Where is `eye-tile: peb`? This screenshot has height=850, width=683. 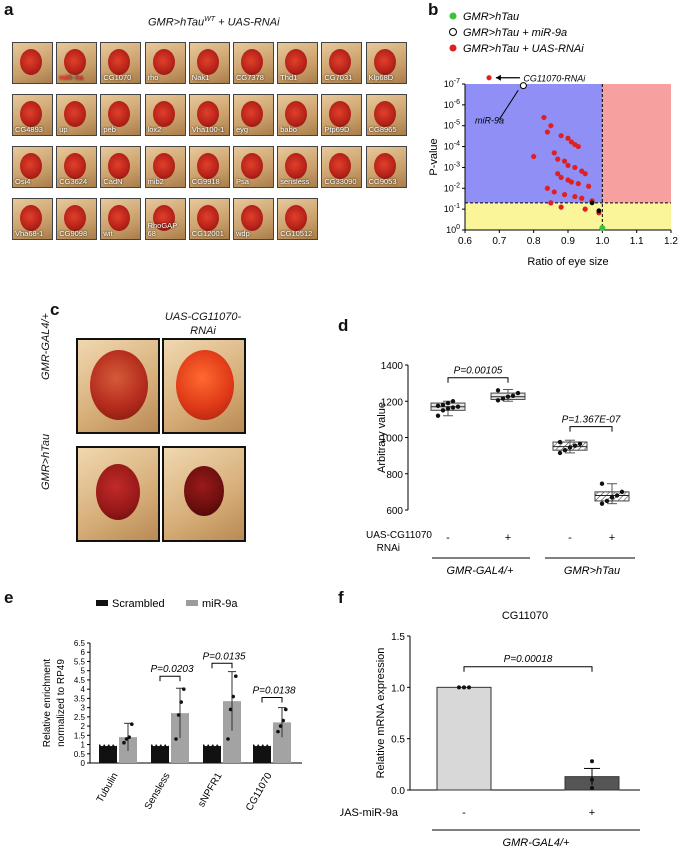
eye-tile: peb is located at coordinates (121, 115).